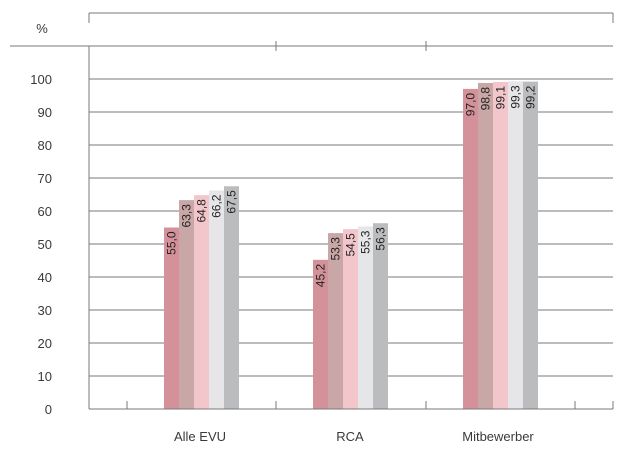  Describe the element at coordinates (45, 277) in the screenshot. I see `y-tick-label: 40` at that location.